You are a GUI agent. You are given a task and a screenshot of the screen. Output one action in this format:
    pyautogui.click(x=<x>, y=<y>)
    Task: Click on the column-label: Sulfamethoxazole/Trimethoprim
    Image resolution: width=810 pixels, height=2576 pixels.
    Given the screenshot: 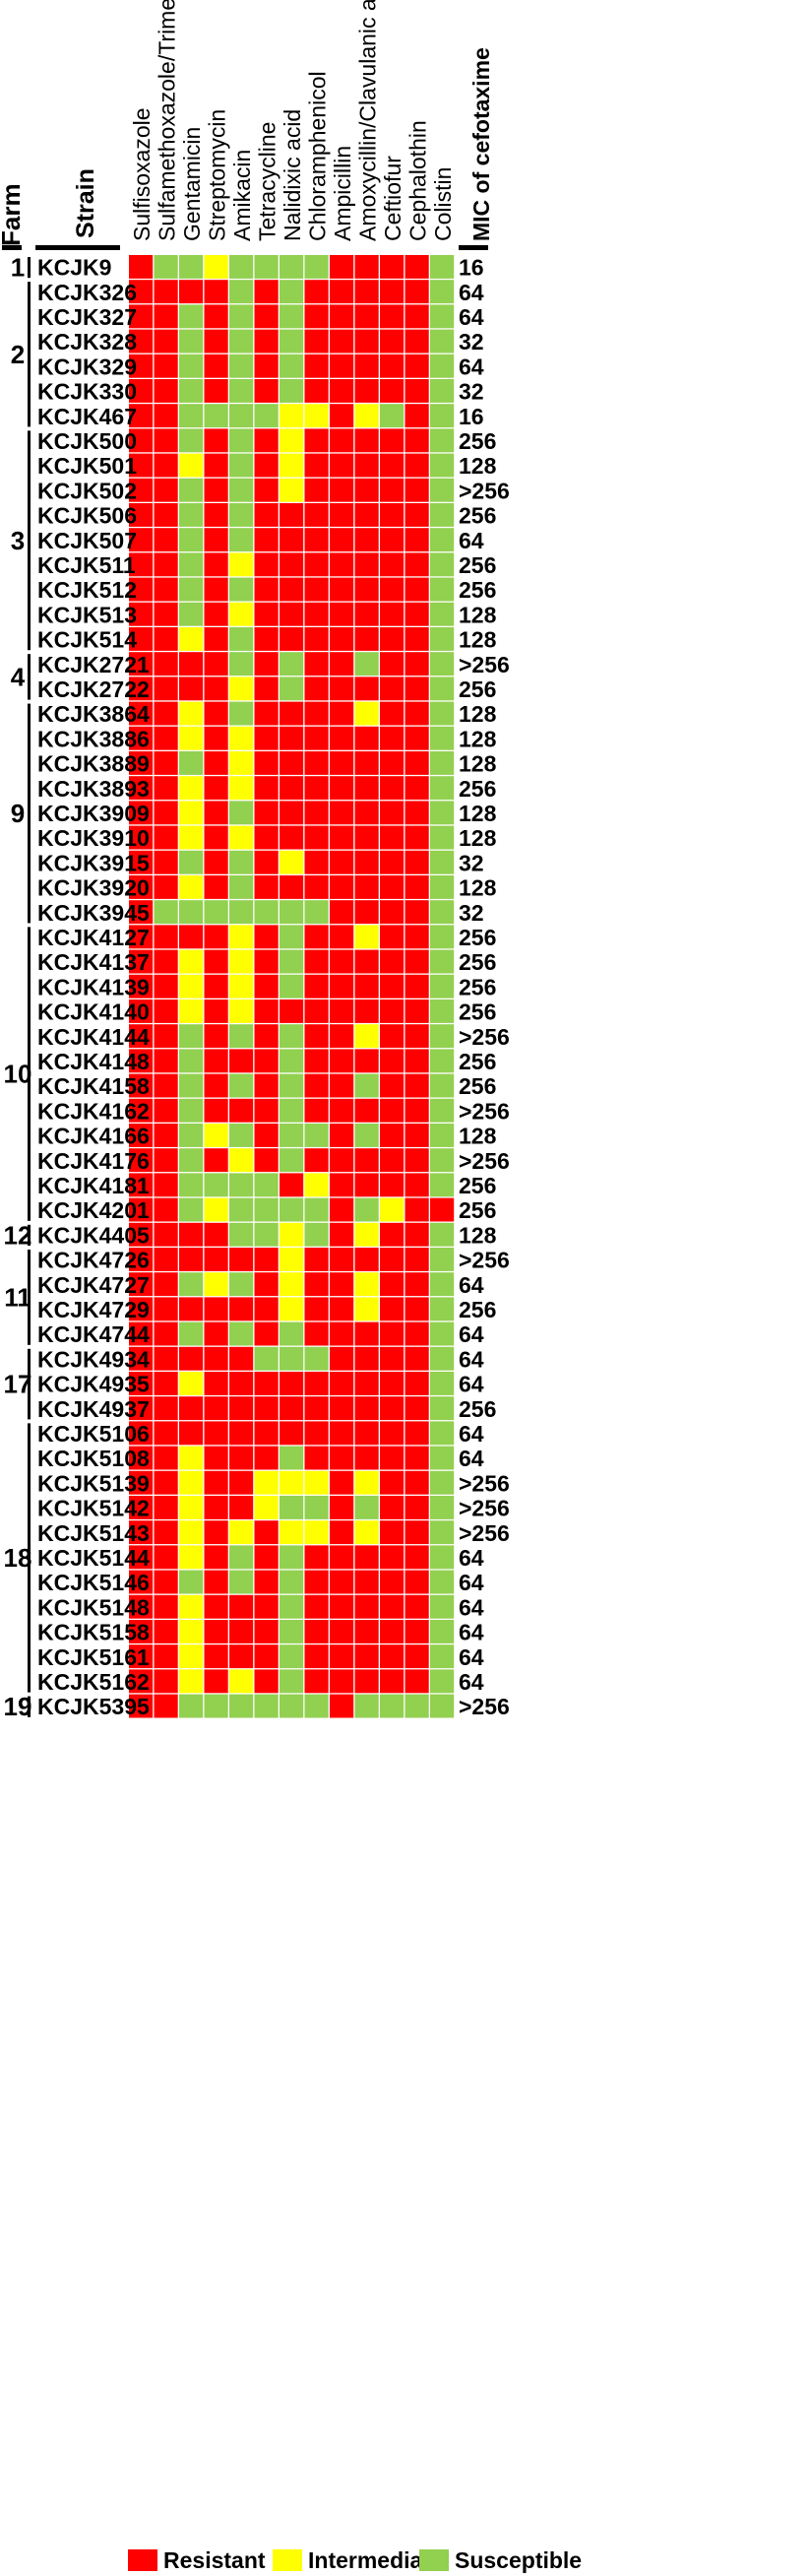 What is the action you would take?
    pyautogui.click(x=166, y=120)
    